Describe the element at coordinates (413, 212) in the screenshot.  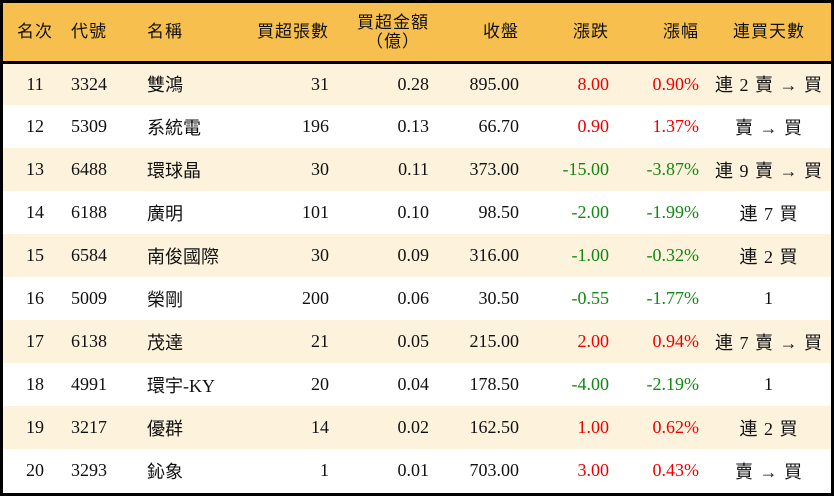
I see `cell-net-buy-amount: 0.10` at that location.